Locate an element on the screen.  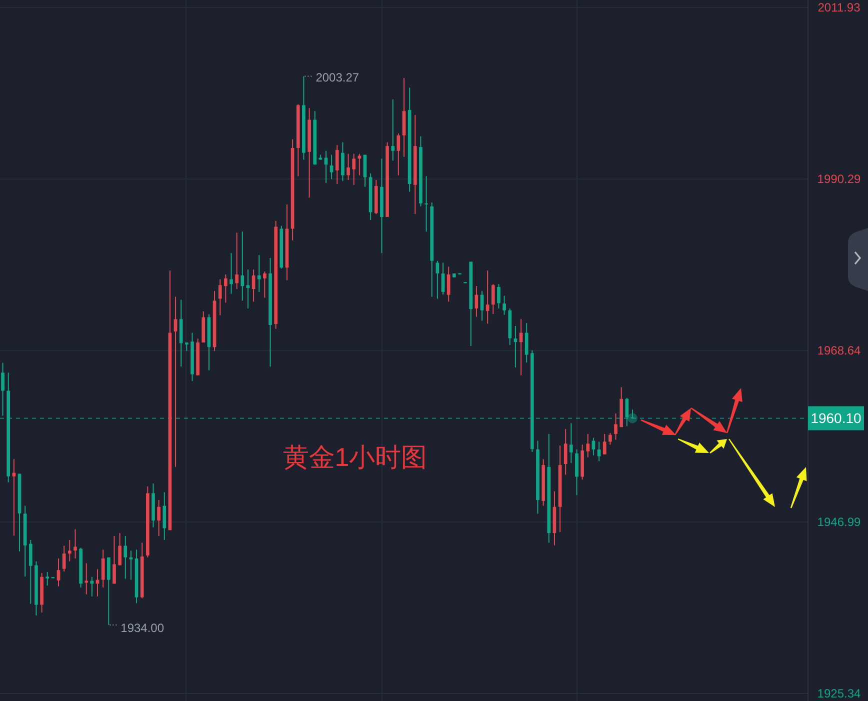
y-tick-label: 1990.29 is located at coordinates (839, 179).